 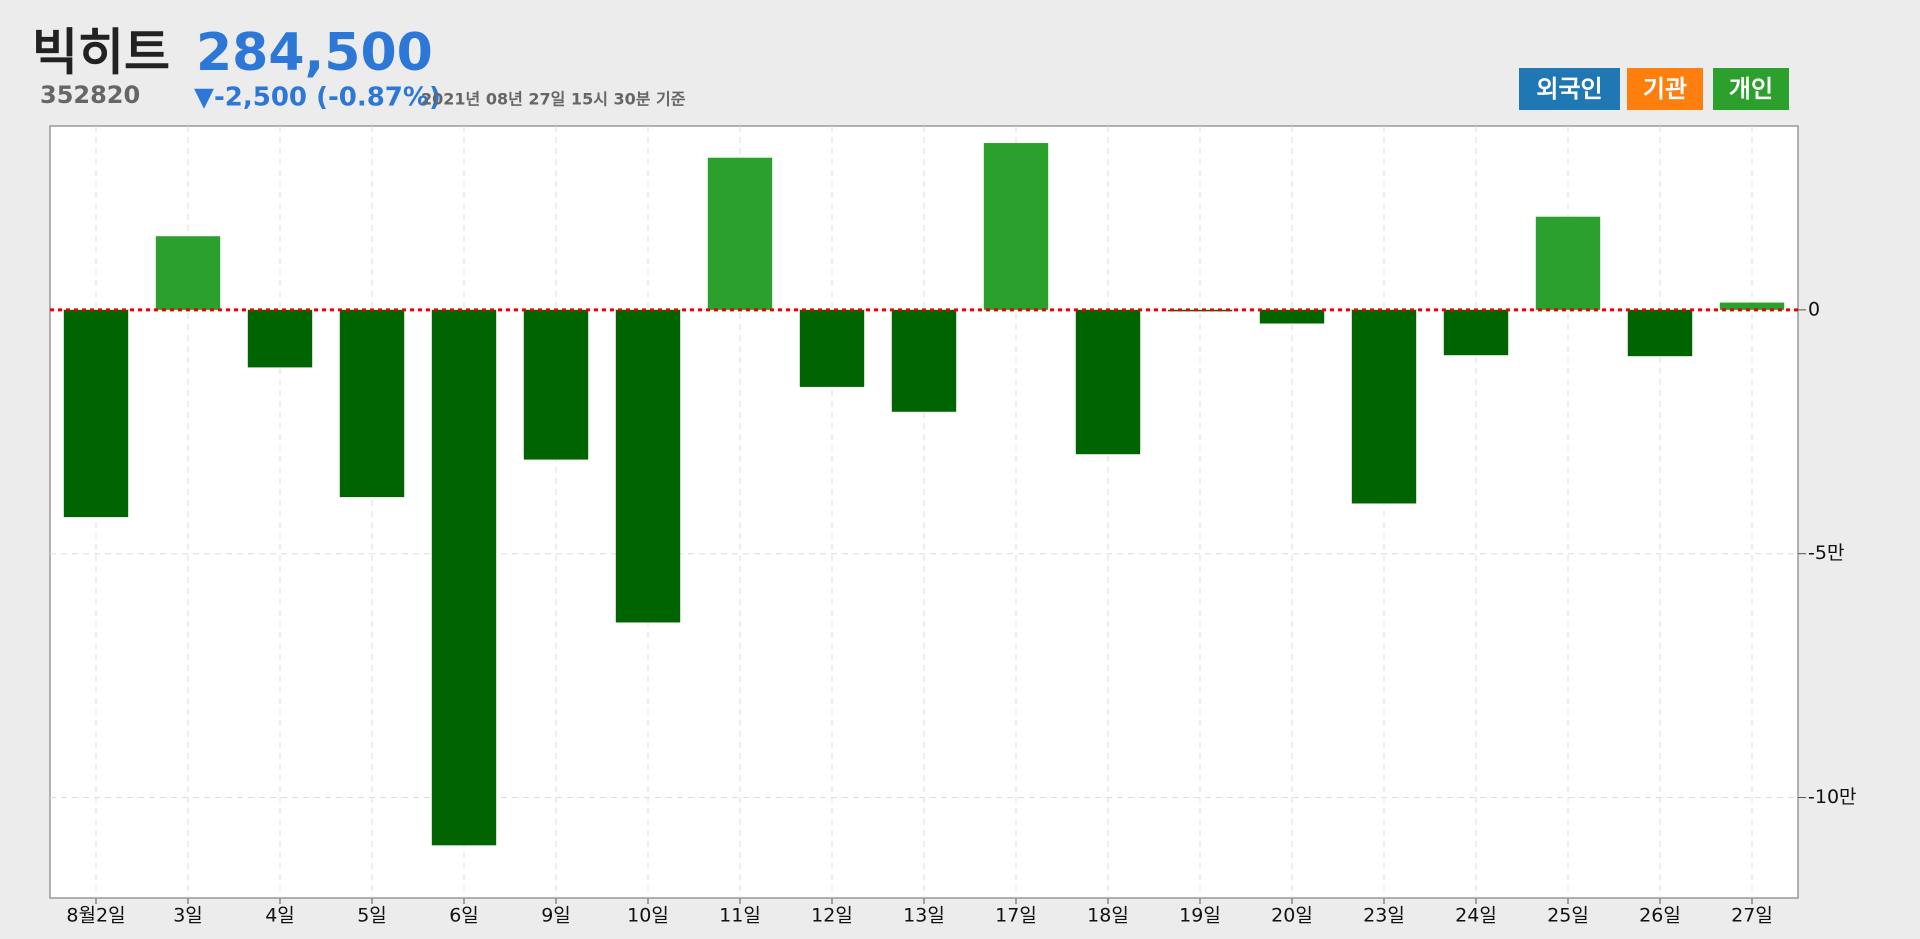 I want to click on toggle-label: 기관, so click(x=1665, y=89).